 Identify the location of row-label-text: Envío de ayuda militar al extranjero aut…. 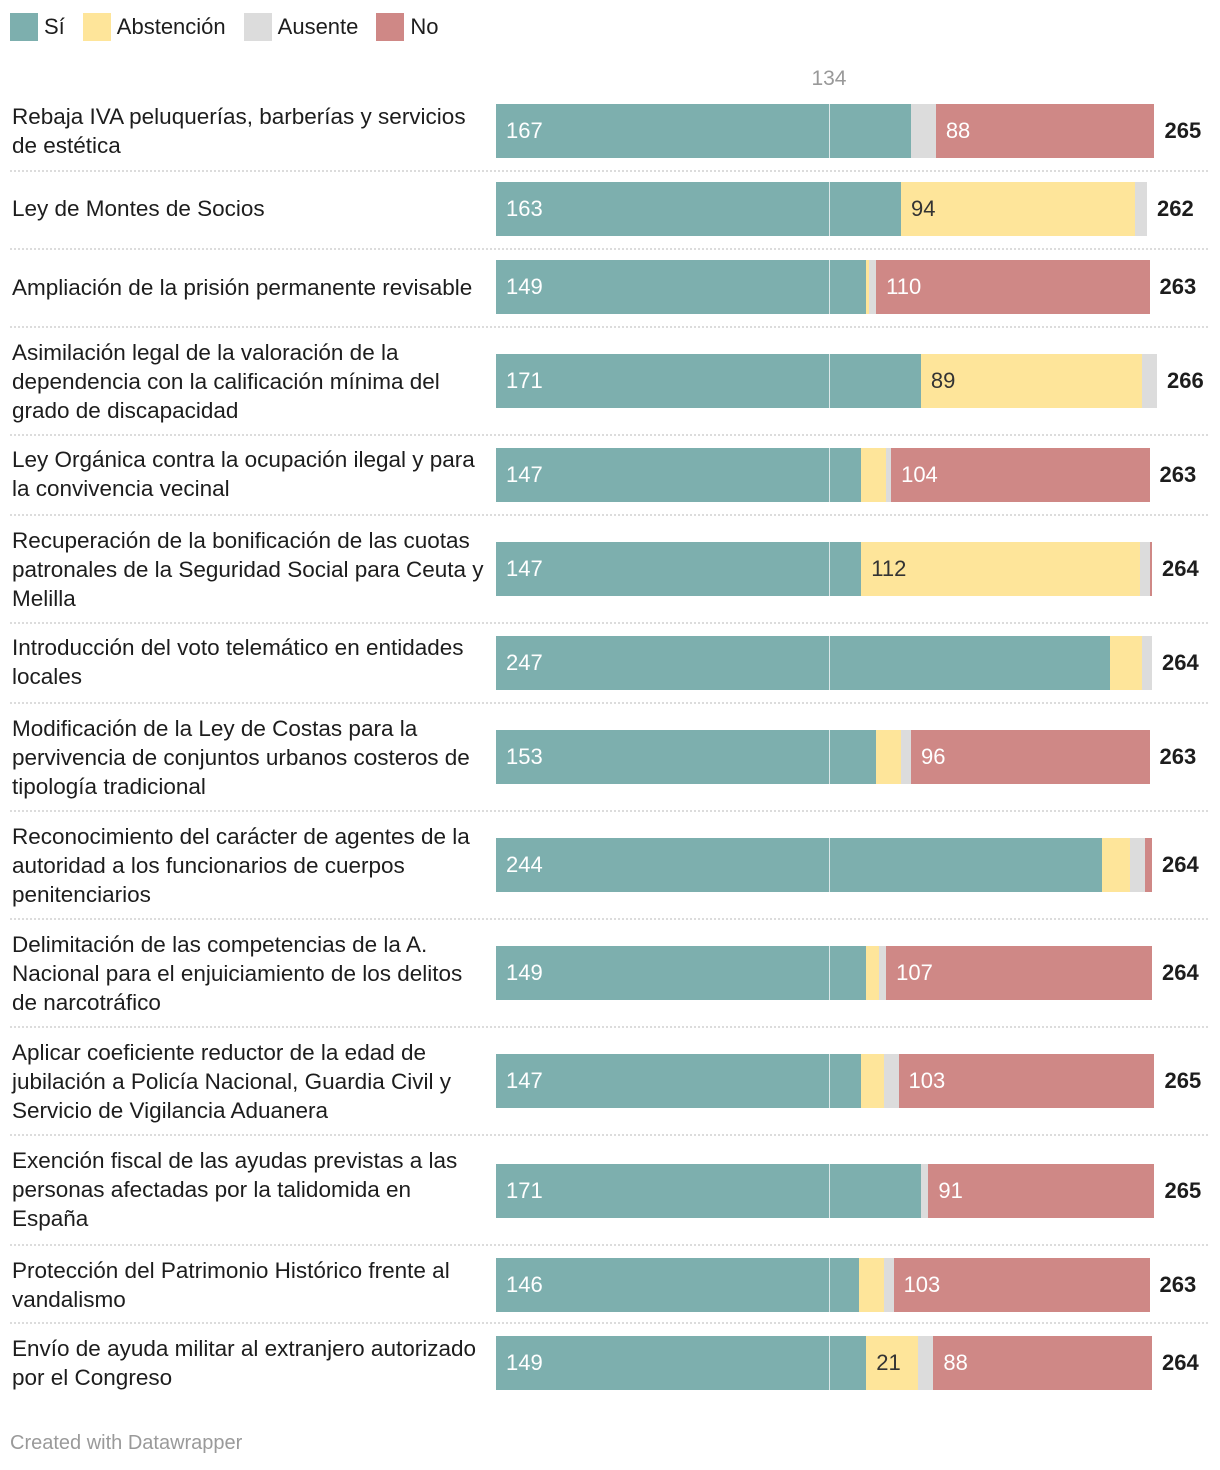
(244, 1363).